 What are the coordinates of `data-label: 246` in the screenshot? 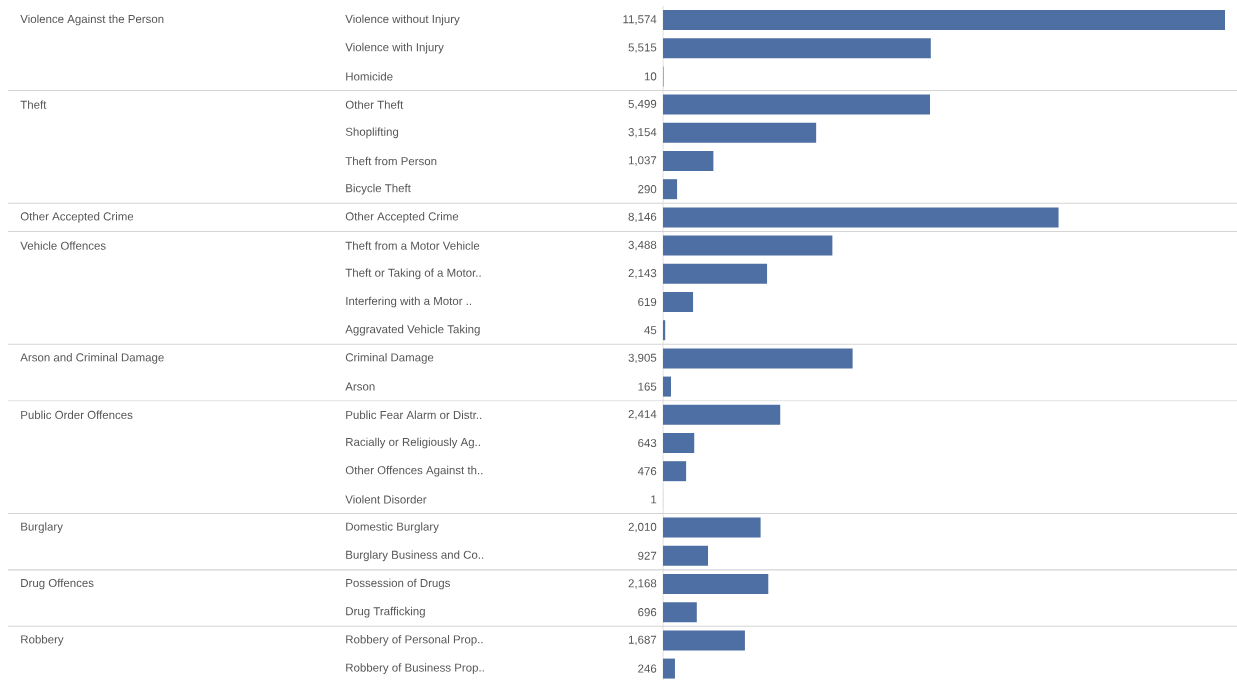 It's located at (647, 668).